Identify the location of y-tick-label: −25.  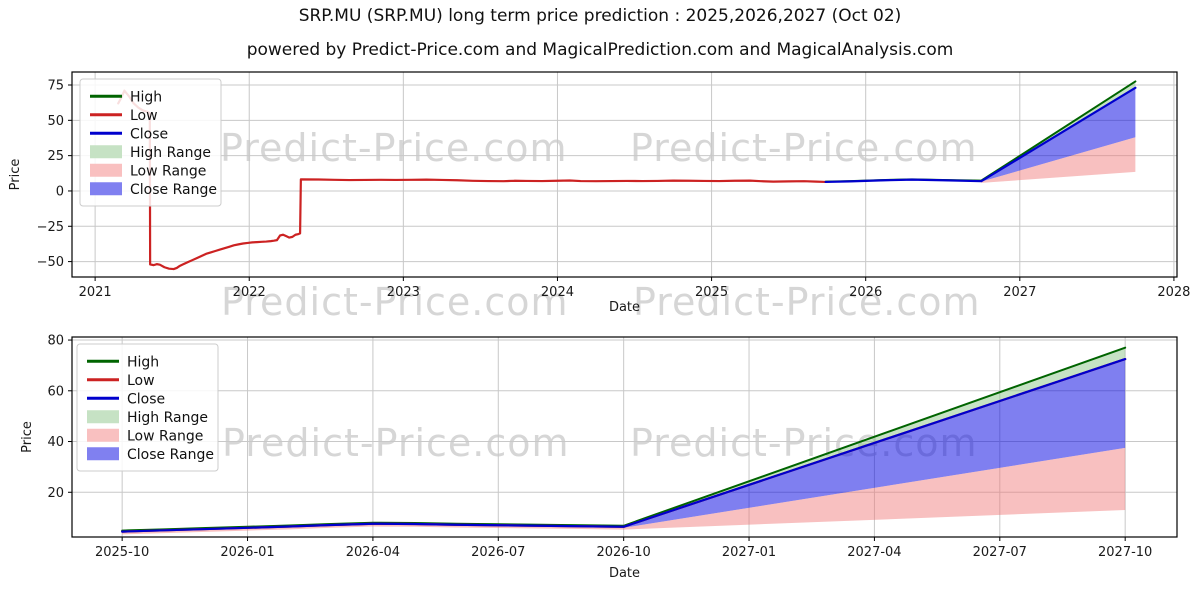
(50, 227).